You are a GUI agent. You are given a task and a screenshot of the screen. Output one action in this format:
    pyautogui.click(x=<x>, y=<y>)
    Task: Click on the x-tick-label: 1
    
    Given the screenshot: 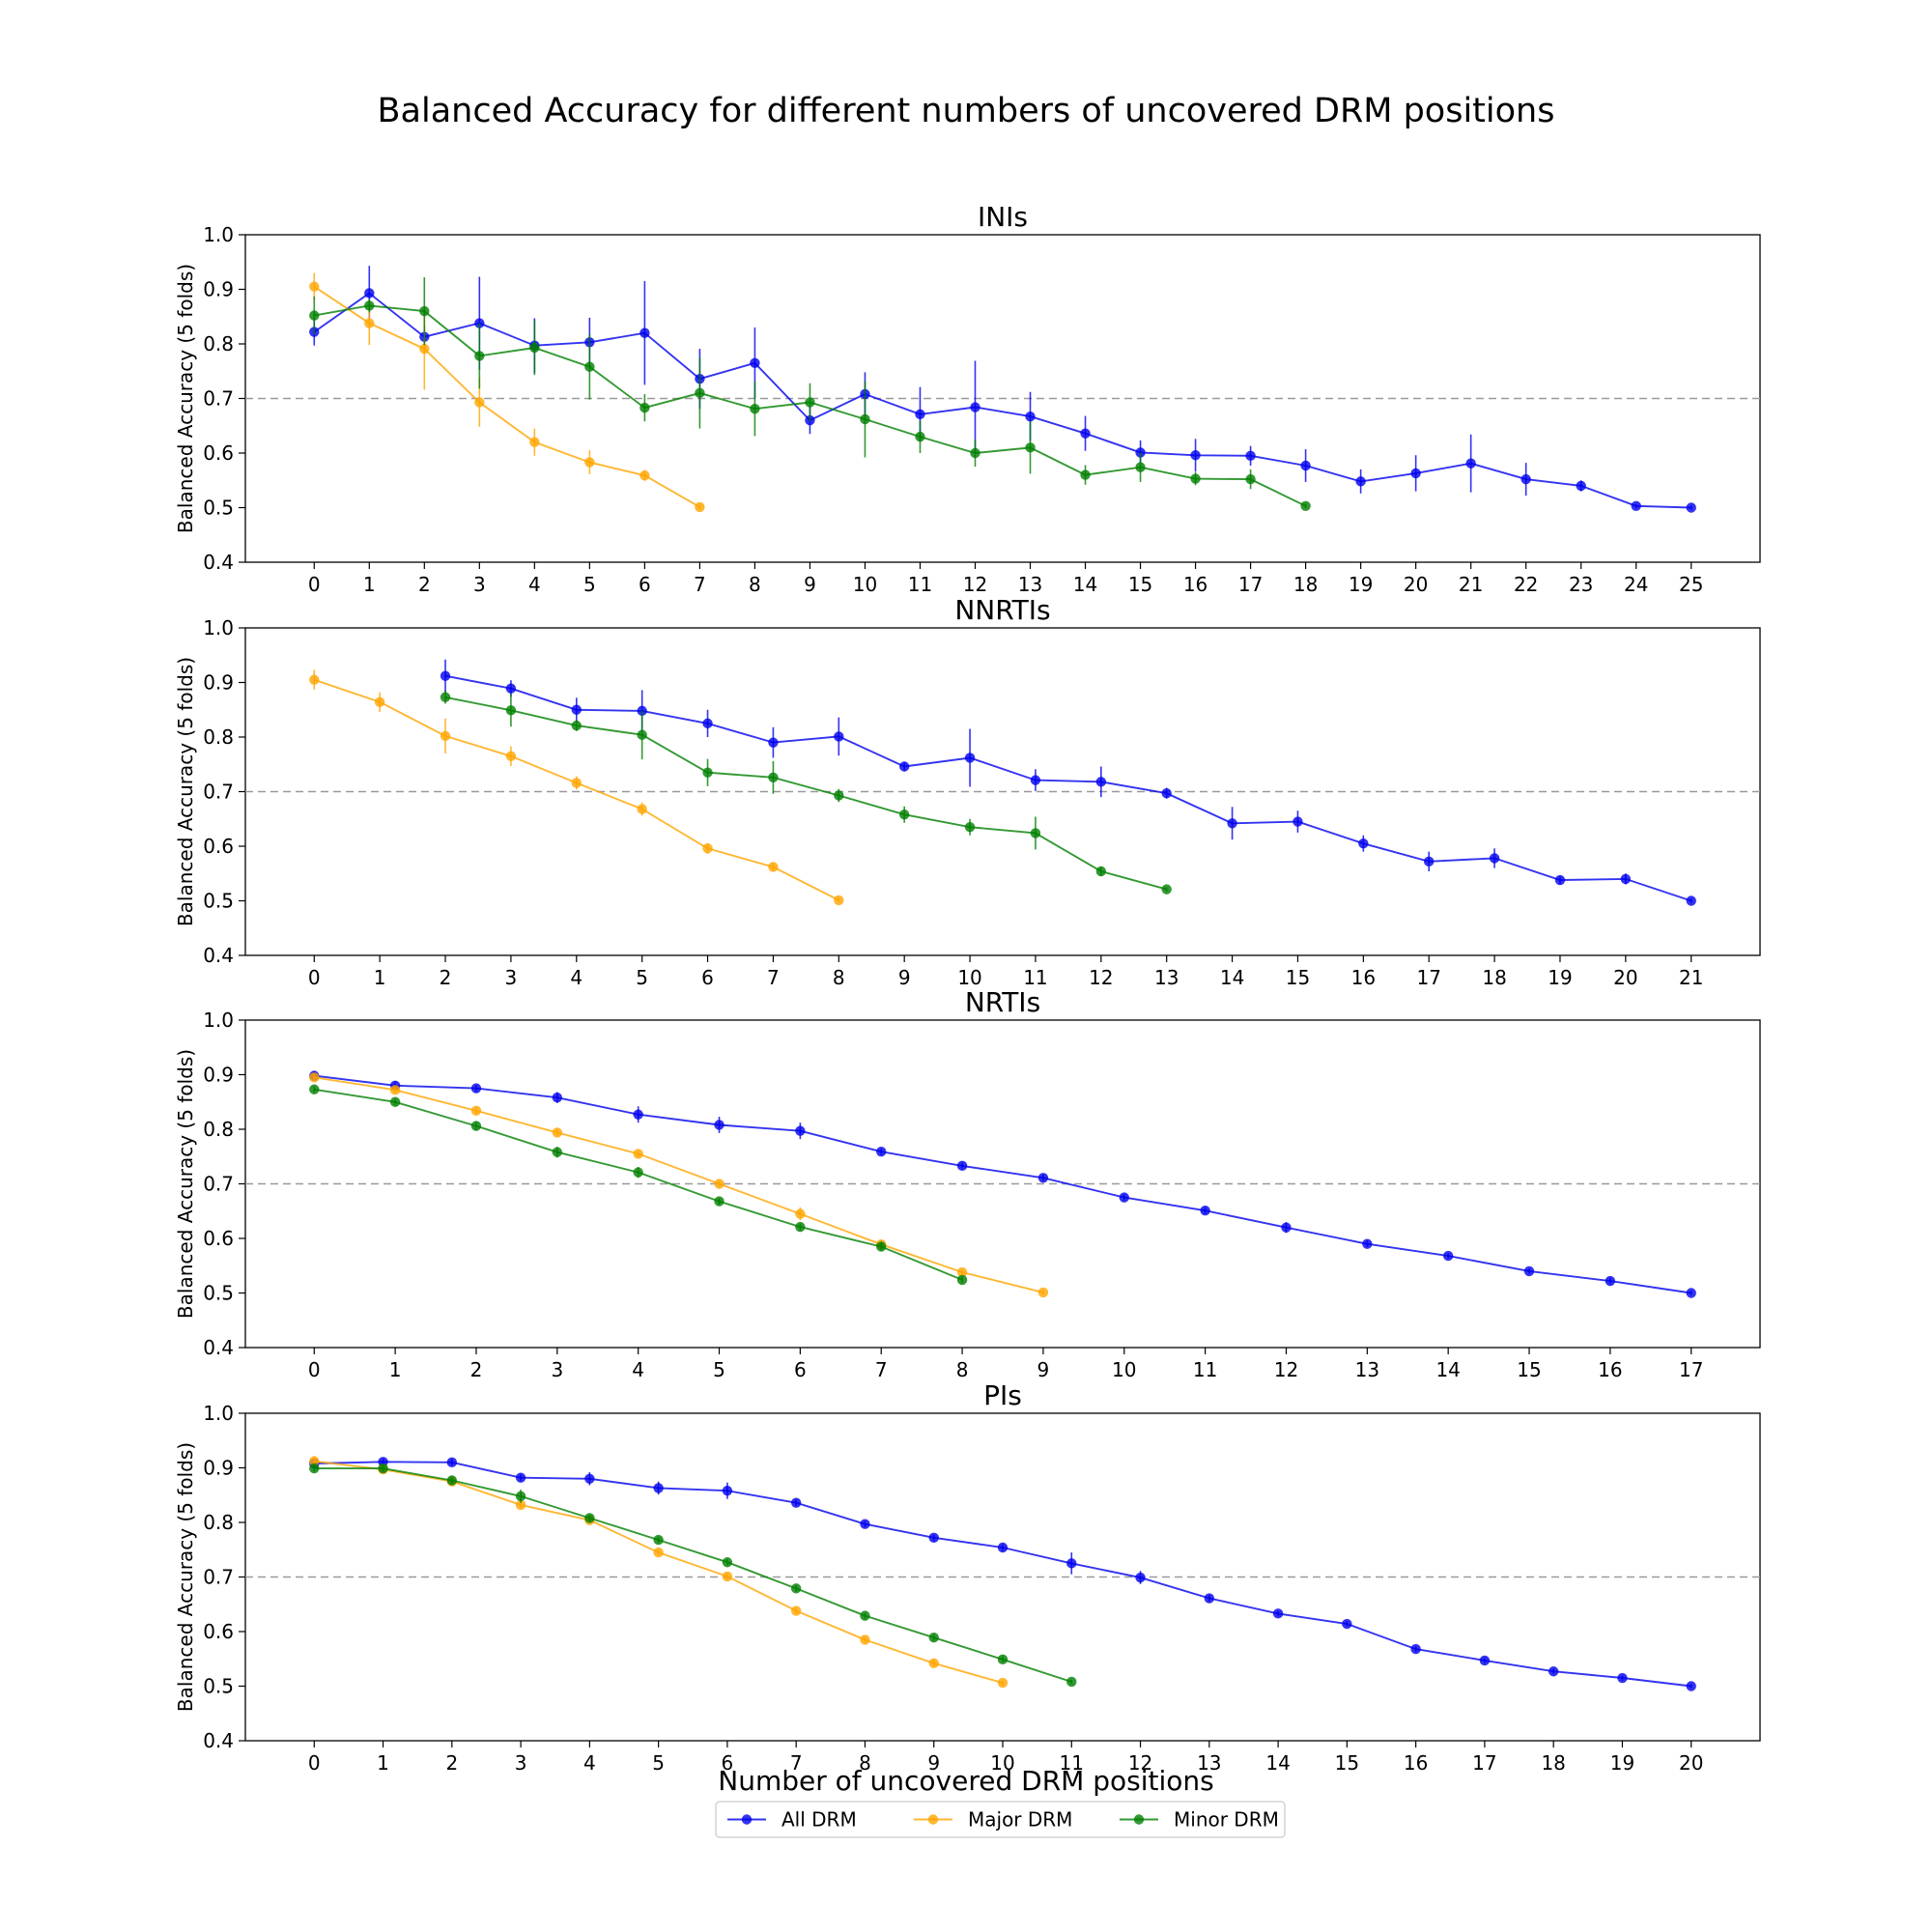 What is the action you would take?
    pyautogui.click(x=380, y=977)
    